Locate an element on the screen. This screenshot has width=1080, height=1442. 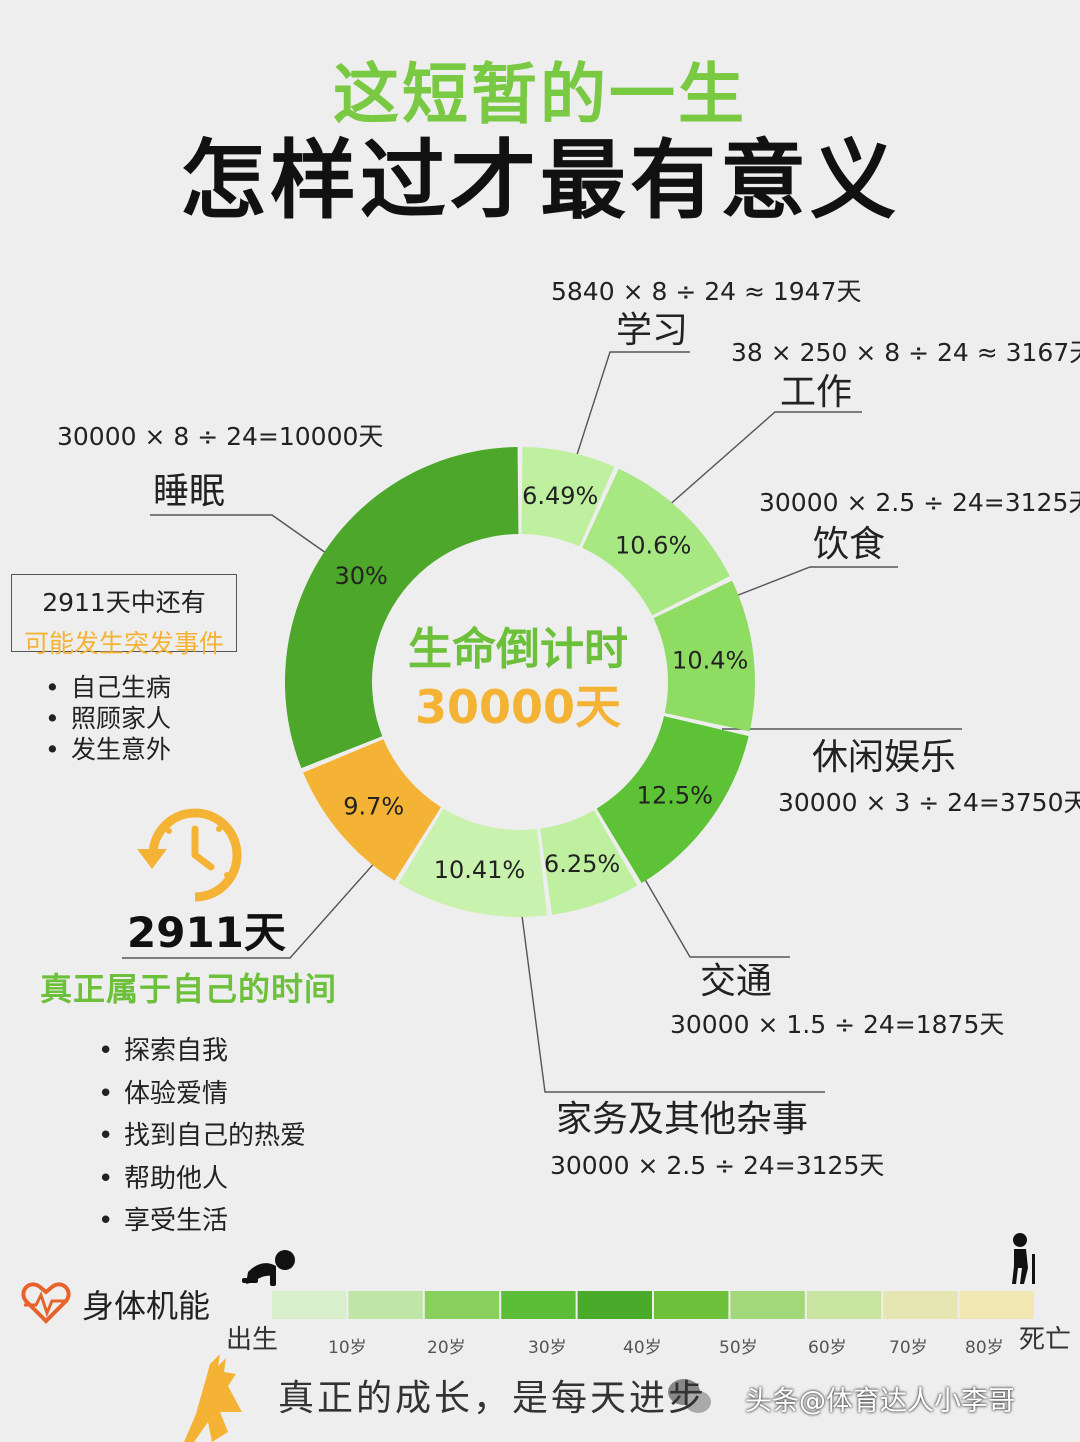
list-item: 自己生病 is located at coordinates (108, 687).